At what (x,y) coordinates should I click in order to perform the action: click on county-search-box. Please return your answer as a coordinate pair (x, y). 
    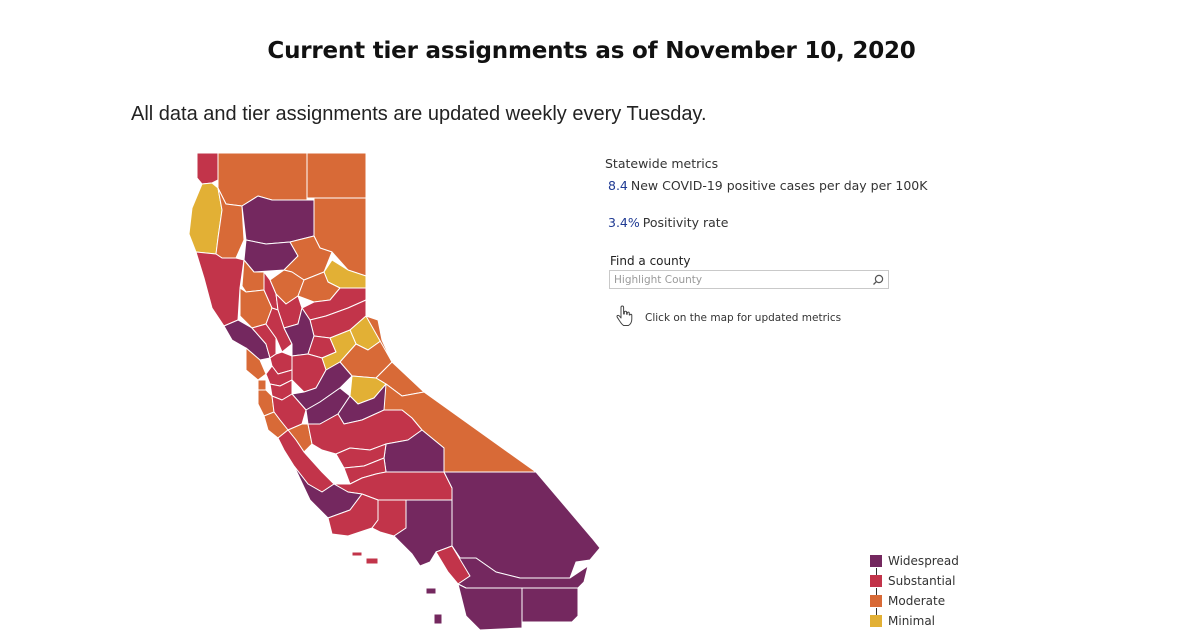
    Looking at the image, I should click on (749, 279).